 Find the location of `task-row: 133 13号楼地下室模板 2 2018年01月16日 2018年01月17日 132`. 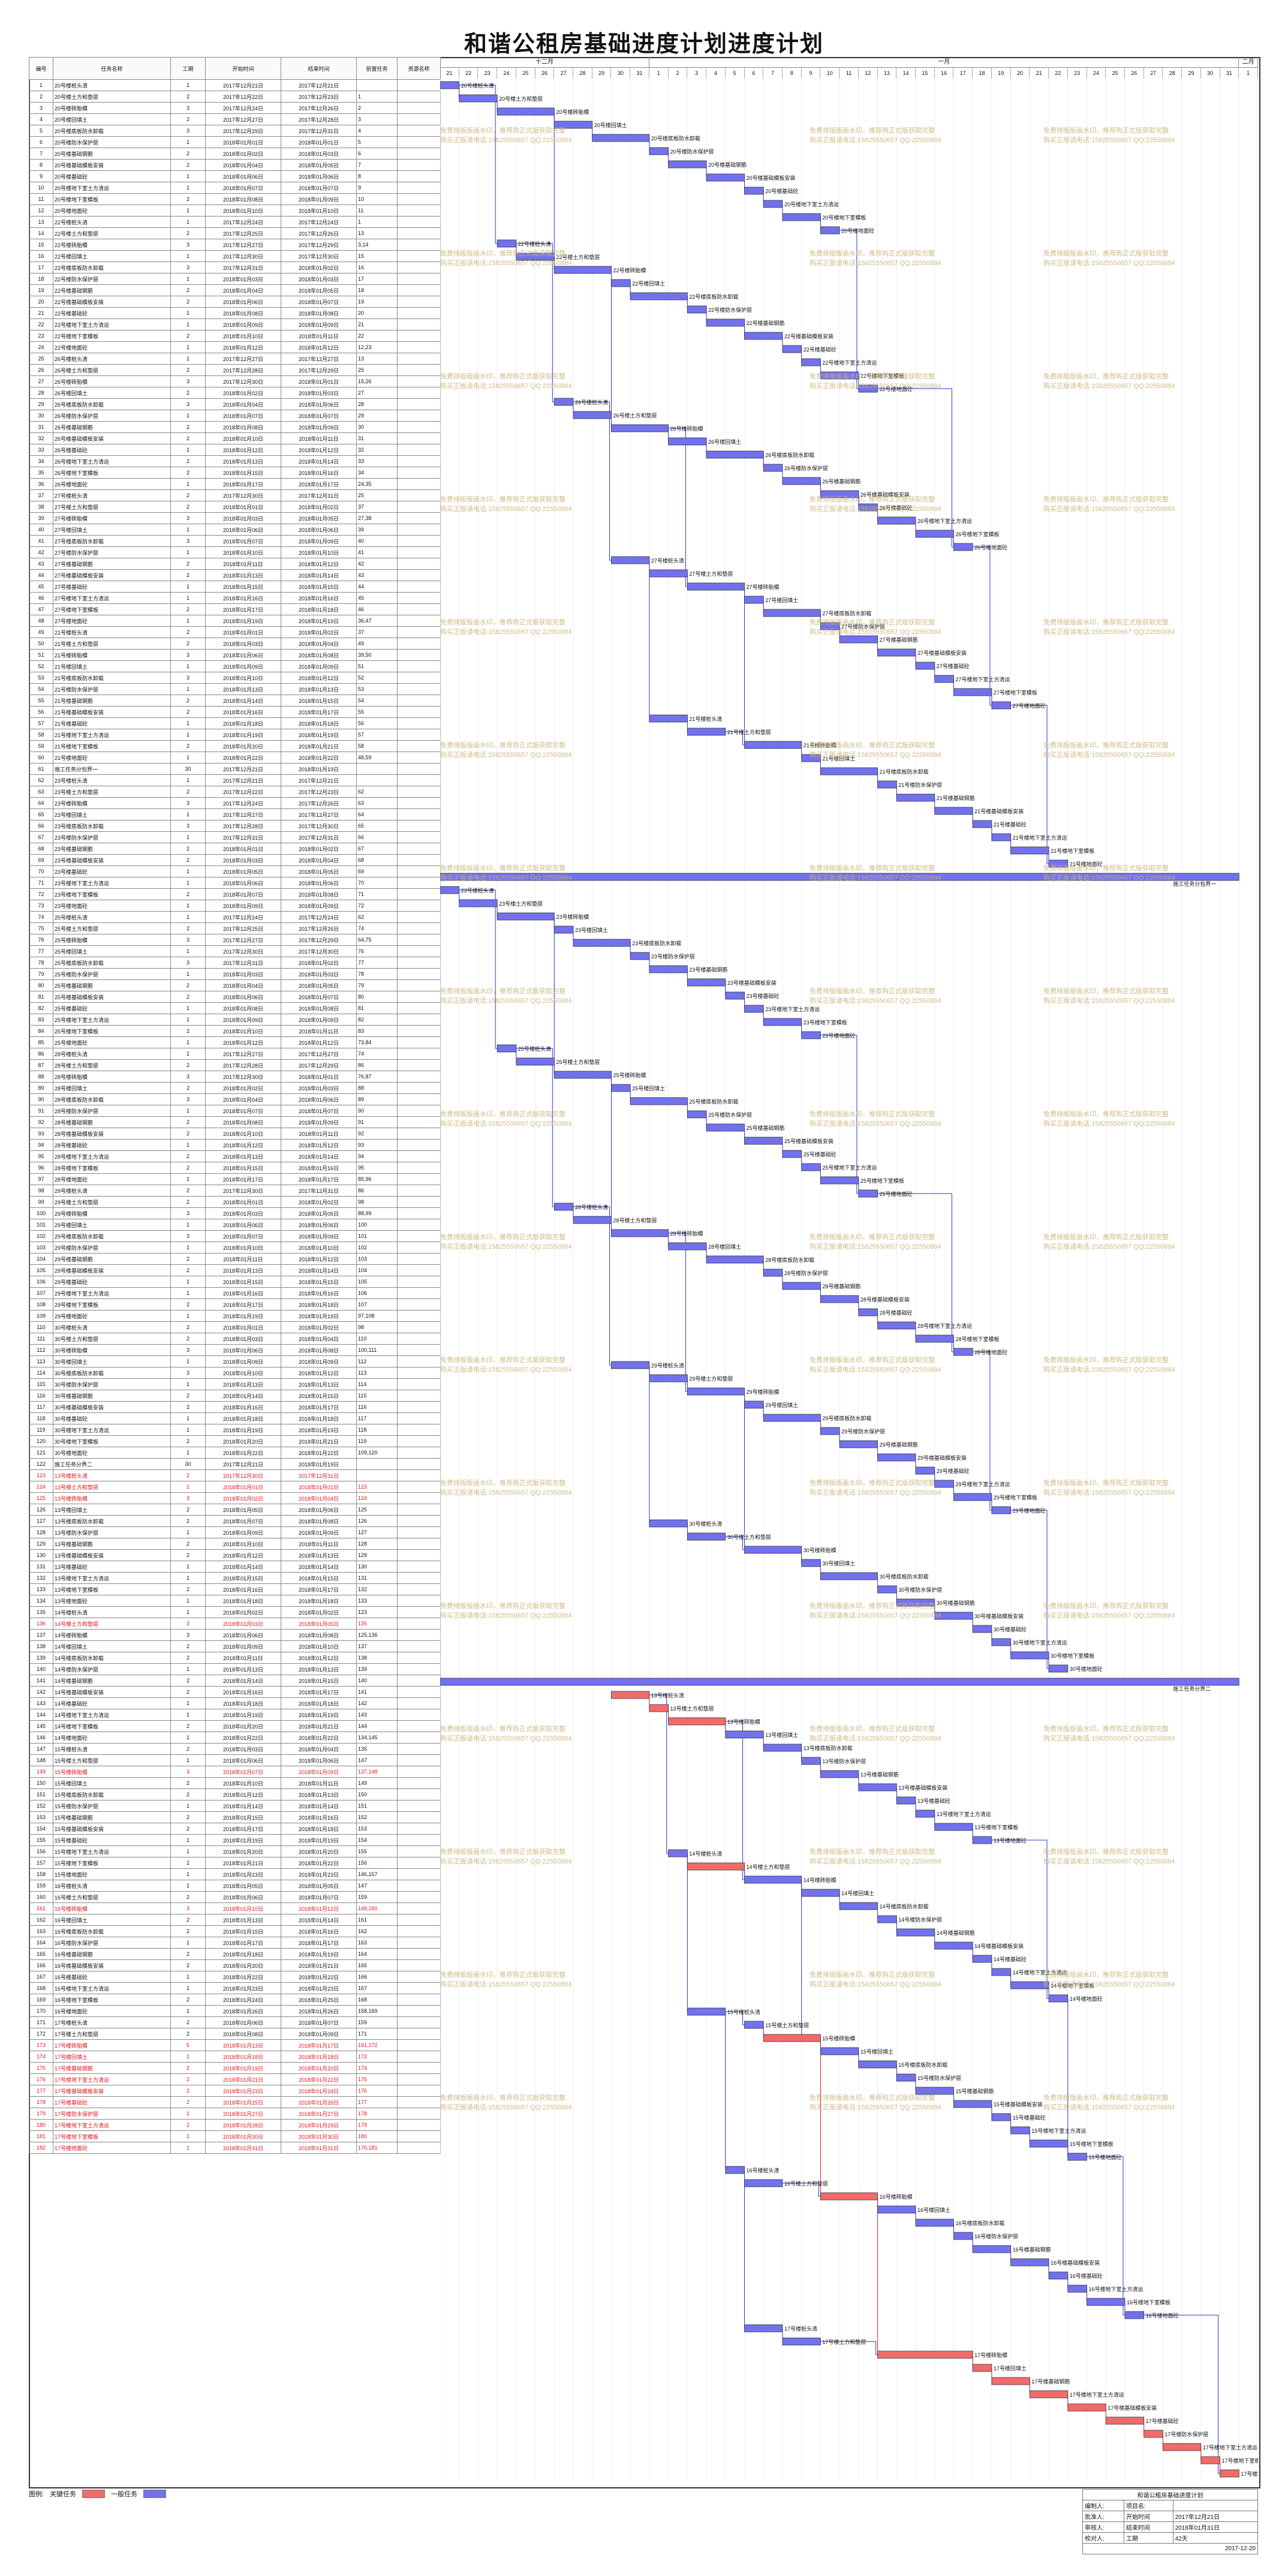

task-row: 133 13号楼地下室模板 2 2018年01月16日 2018年01月17日 132 is located at coordinates (235, 1589).